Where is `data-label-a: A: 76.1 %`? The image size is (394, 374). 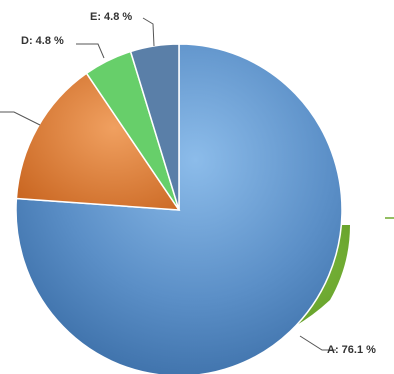 data-label-a: A: 76.1 % is located at coordinates (351, 350).